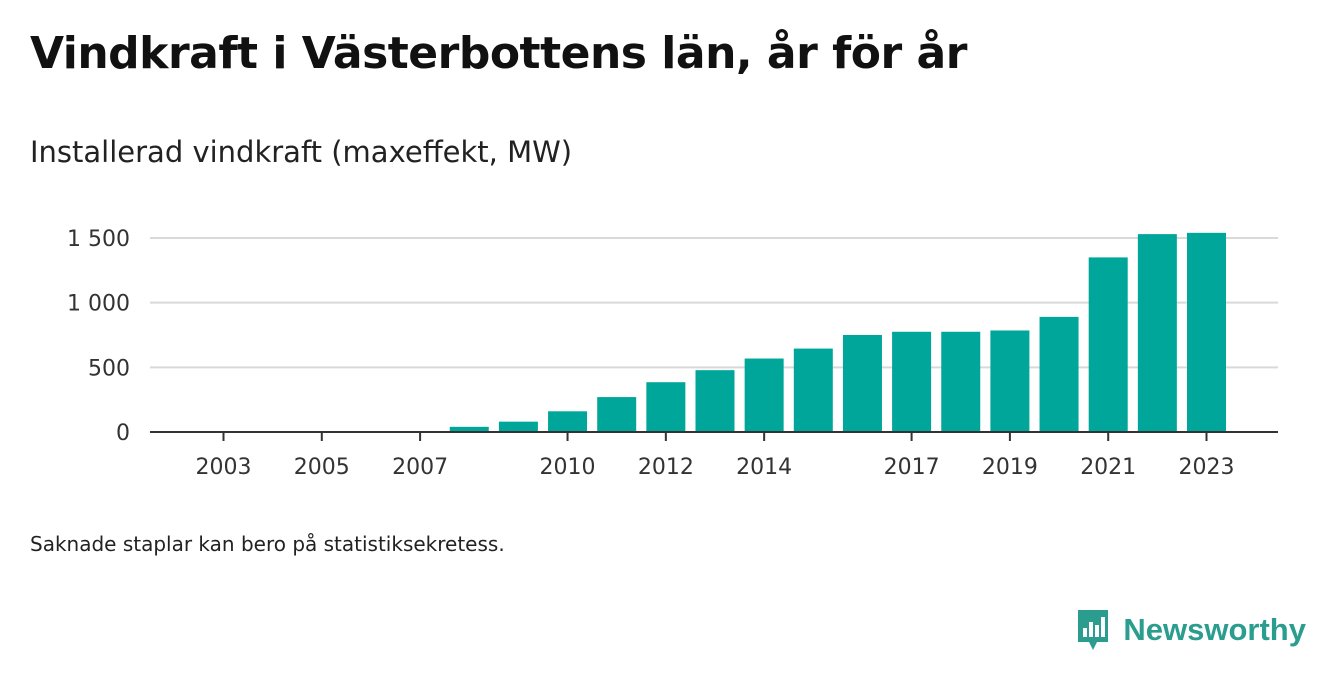  What do you see at coordinates (322, 467) in the screenshot?
I see `x-tick-label: 2005` at bounding box center [322, 467].